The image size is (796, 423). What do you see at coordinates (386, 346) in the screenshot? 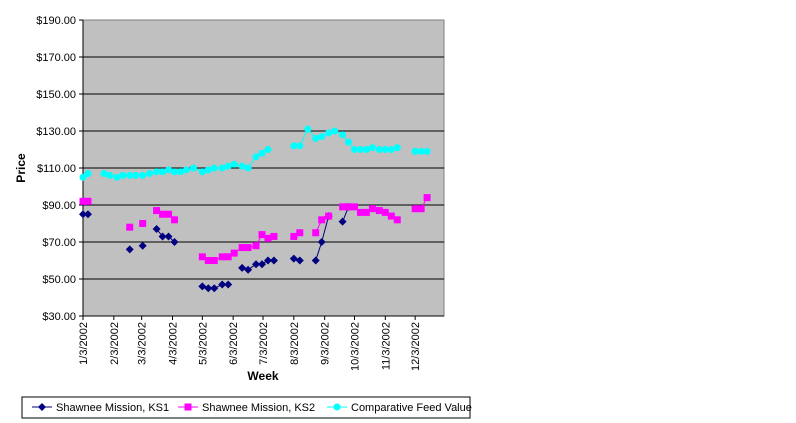
I see `x-tick-label: 11/3/2002` at bounding box center [386, 346].